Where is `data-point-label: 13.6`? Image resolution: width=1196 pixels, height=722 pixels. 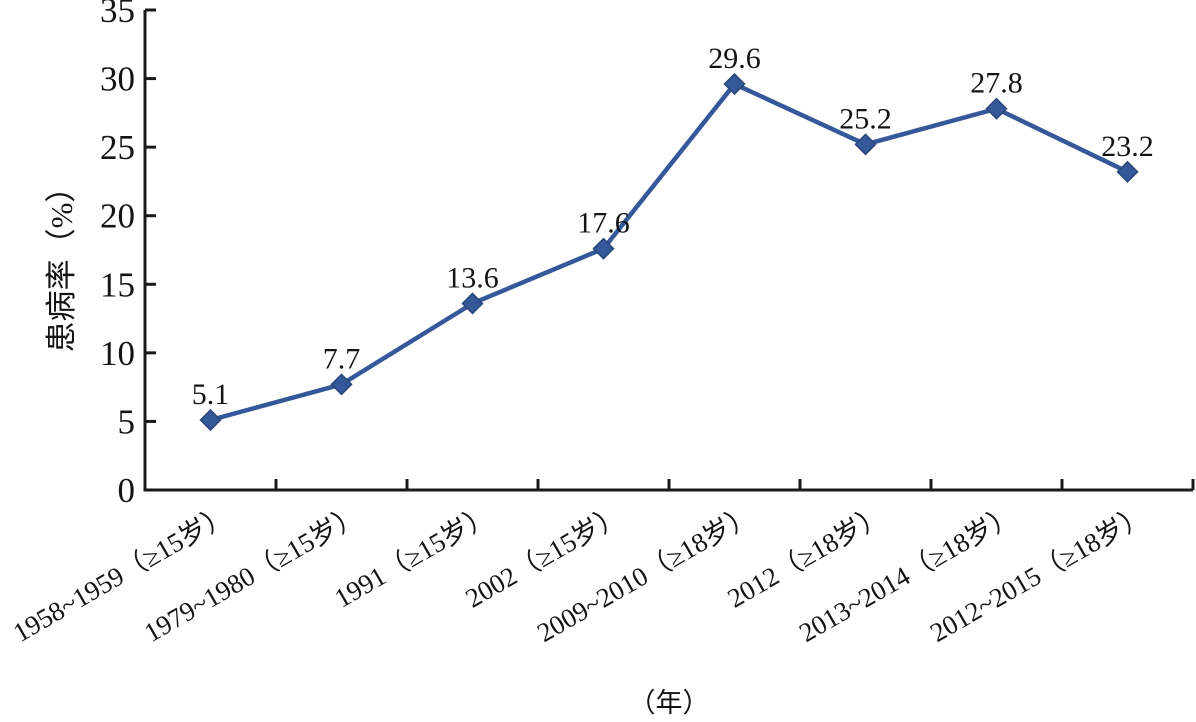
data-point-label: 13.6 is located at coordinates (472, 277).